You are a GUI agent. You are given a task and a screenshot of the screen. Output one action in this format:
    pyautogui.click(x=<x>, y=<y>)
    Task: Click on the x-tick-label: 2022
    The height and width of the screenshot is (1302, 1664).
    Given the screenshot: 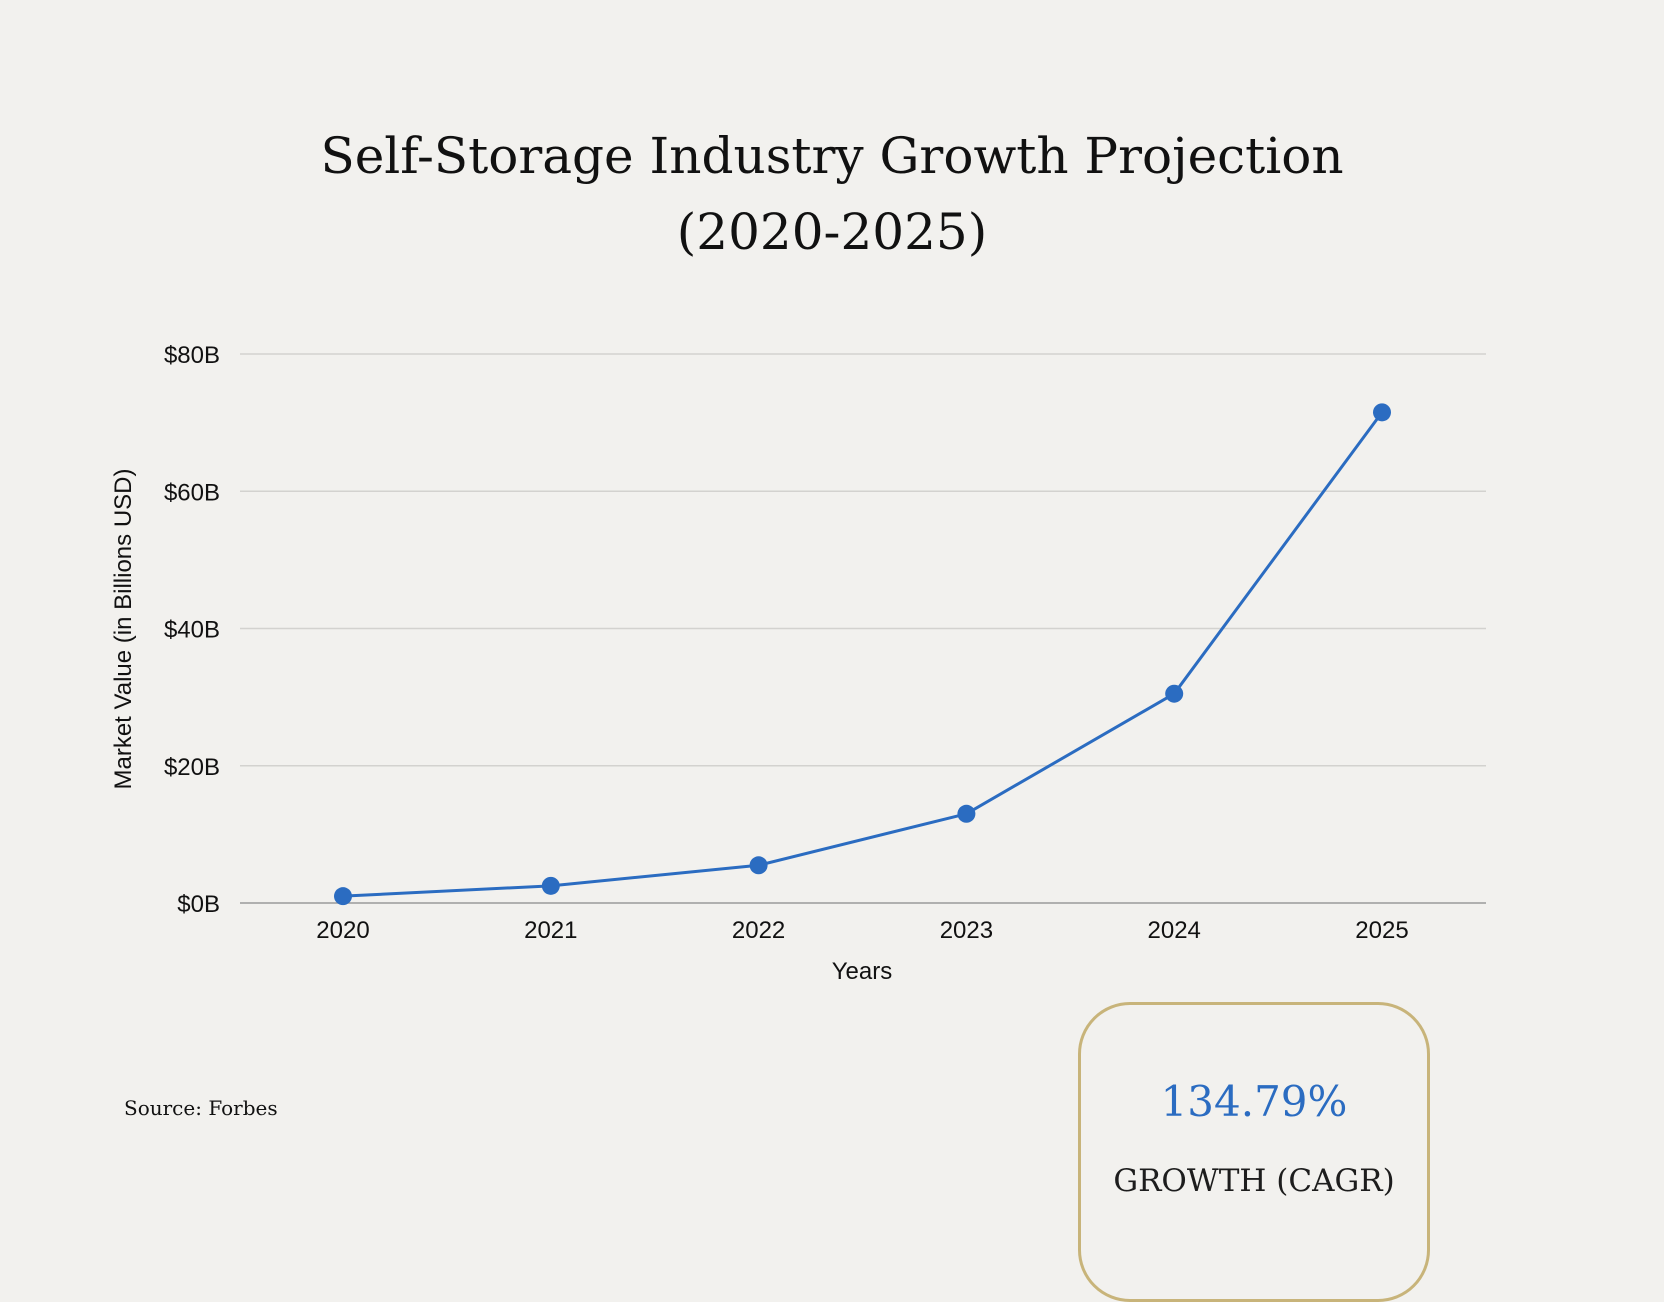 What is the action you would take?
    pyautogui.click(x=758, y=930)
    